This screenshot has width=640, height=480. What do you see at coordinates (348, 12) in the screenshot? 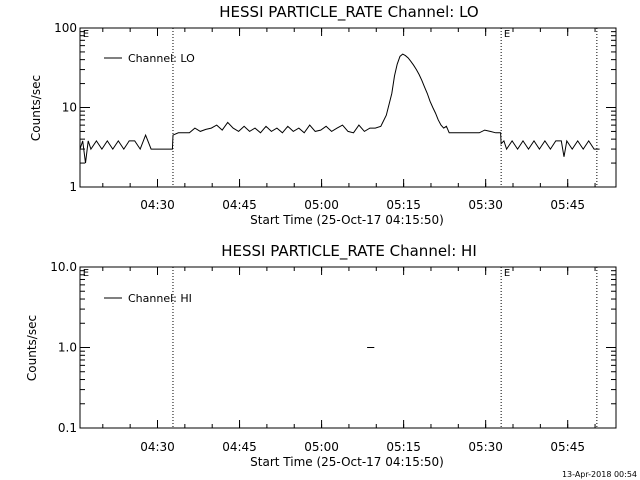
I see `chart-title: HESSI PARTICLE_RATE Channel: LO` at bounding box center [348, 12].